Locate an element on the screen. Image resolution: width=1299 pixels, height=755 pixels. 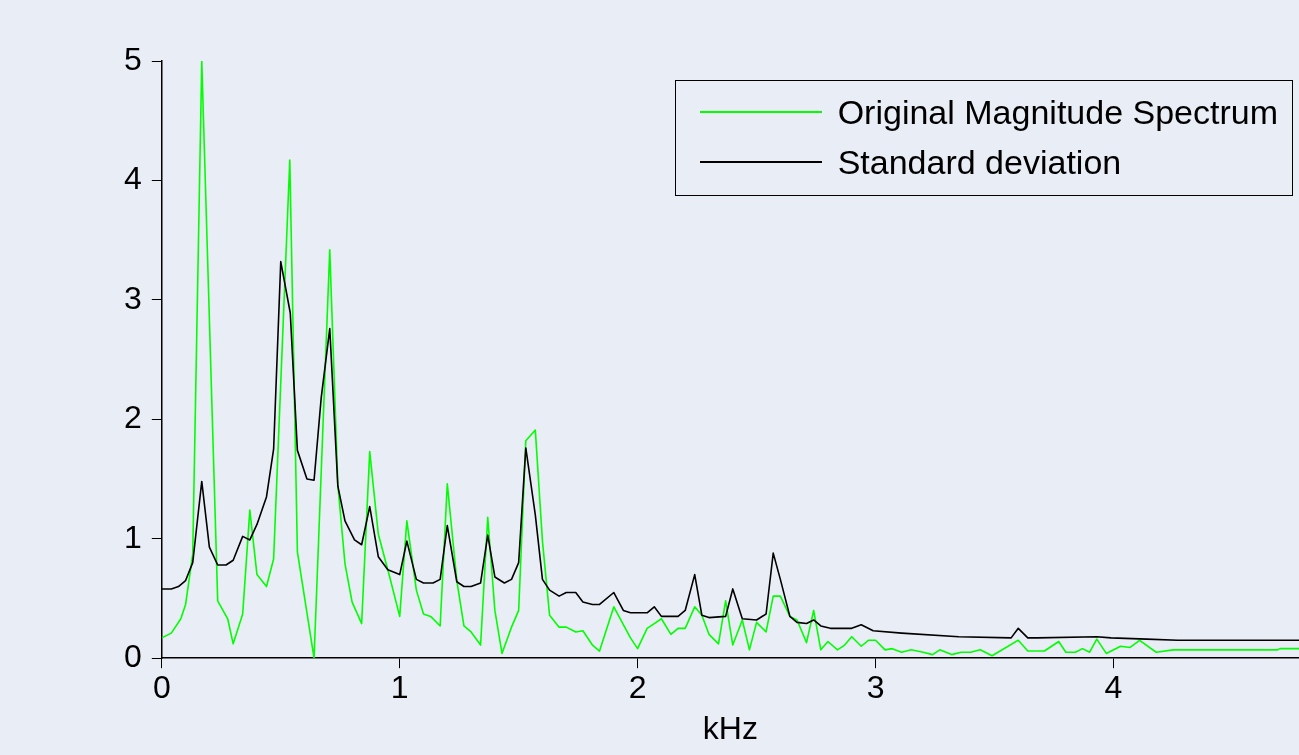
y-tick-label: 2 is located at coordinates (133, 417).